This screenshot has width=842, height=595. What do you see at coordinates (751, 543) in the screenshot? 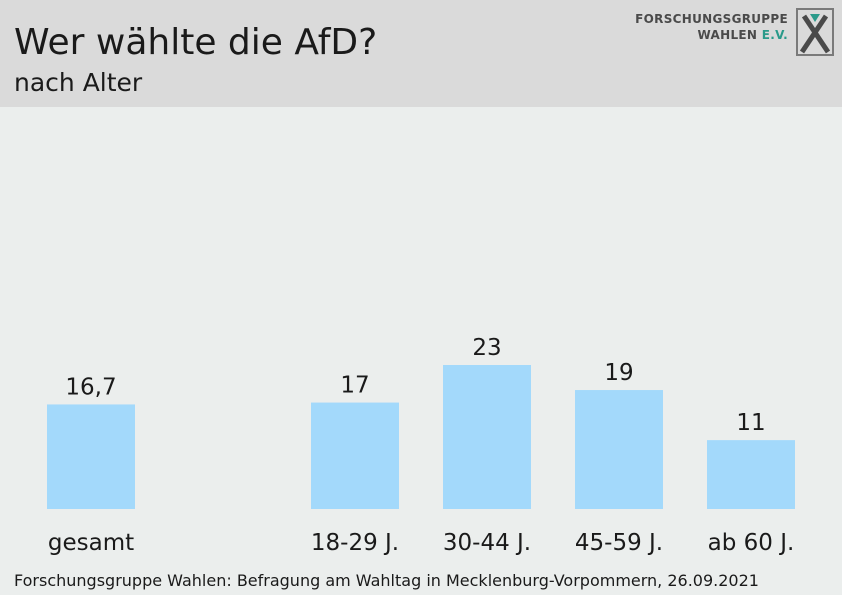
I see `category-label-4: ab 60 J.` at bounding box center [751, 543].